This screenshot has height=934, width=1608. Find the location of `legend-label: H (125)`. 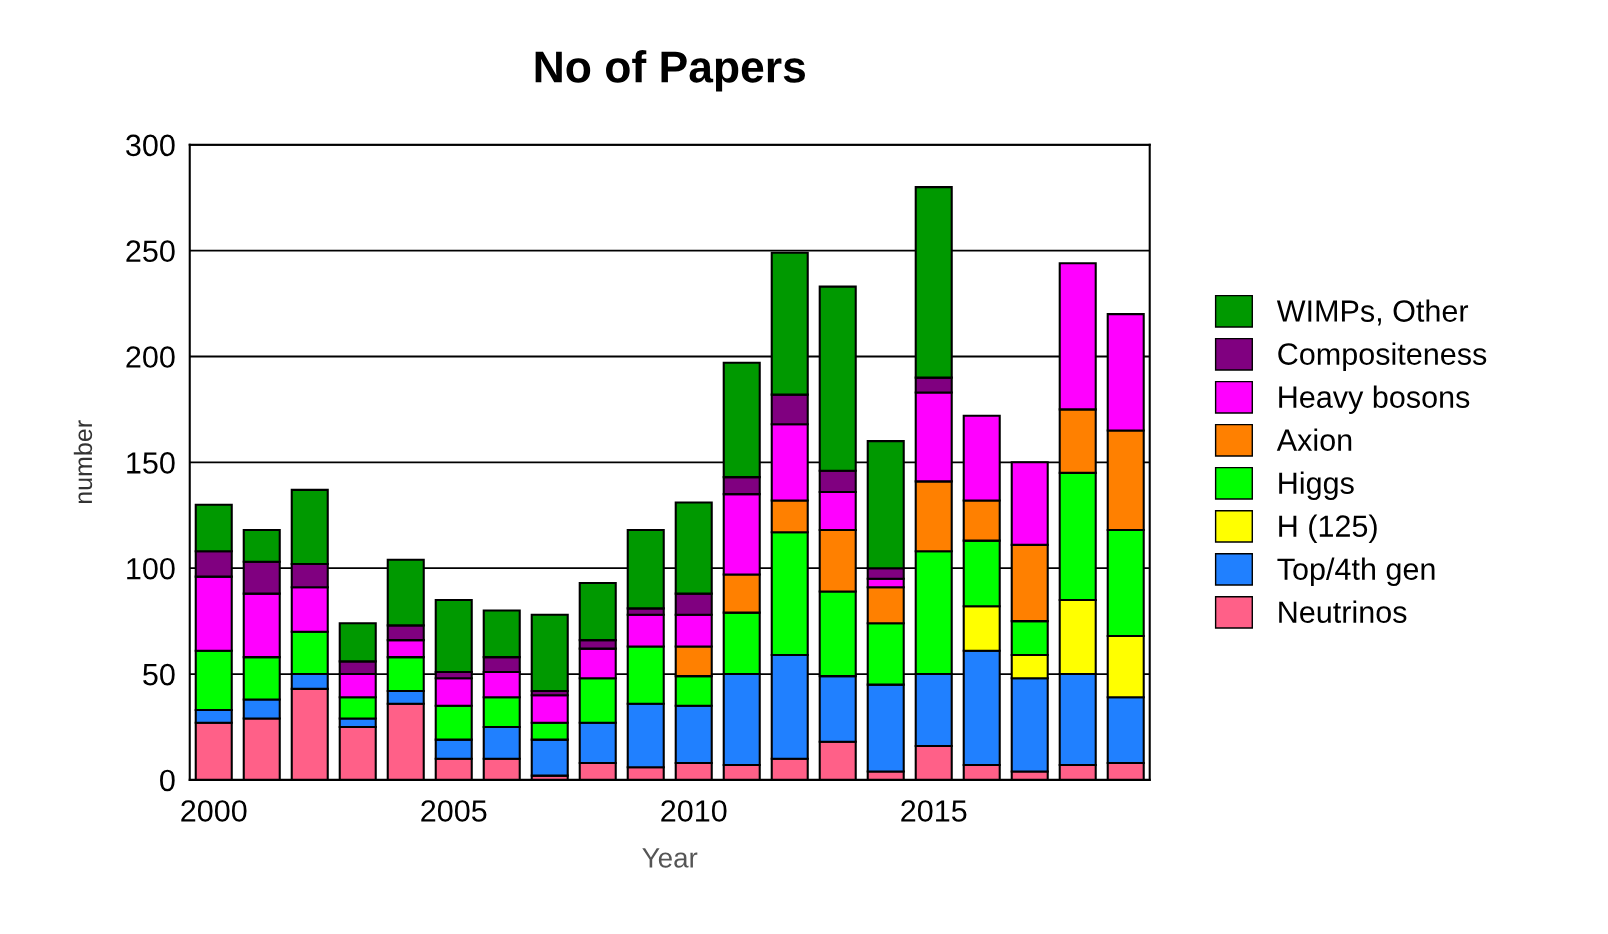

legend-label: H (125) is located at coordinates (1328, 528).